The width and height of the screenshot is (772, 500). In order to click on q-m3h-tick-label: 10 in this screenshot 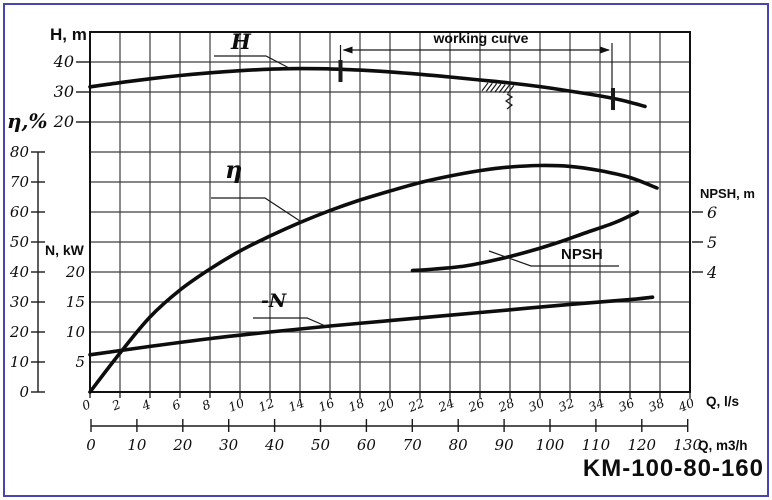, I will do `click(137, 445)`.